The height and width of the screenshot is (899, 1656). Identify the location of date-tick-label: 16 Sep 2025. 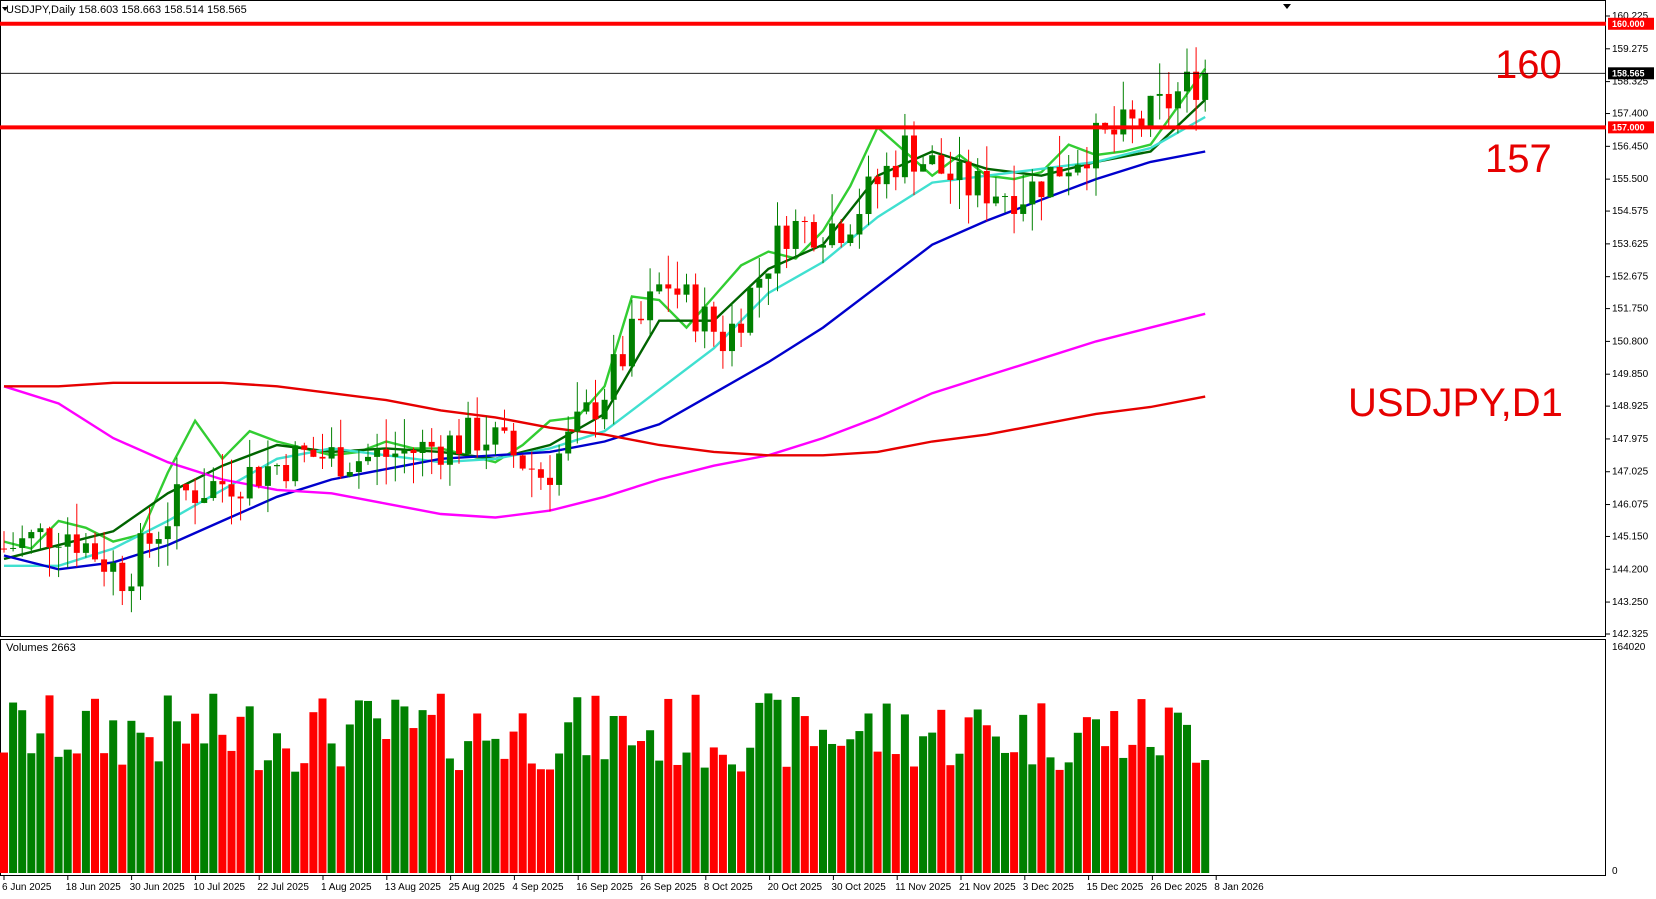
(604, 887).